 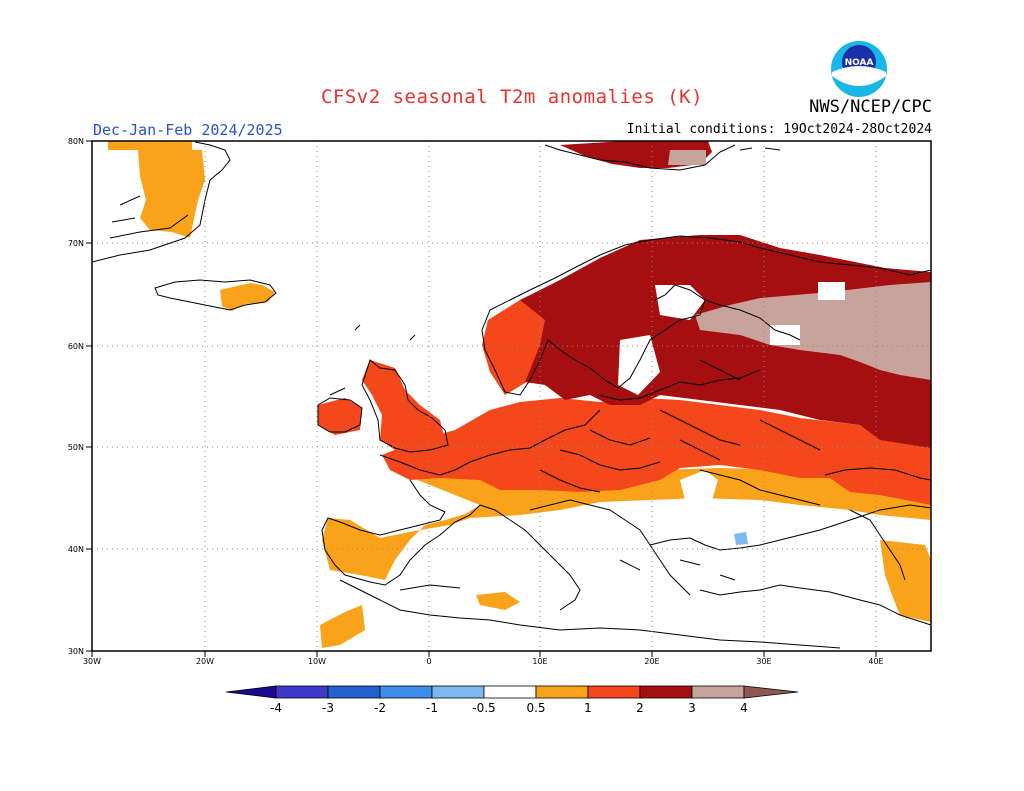 I want to click on lat-label-80n: 80N, so click(x=76, y=141).